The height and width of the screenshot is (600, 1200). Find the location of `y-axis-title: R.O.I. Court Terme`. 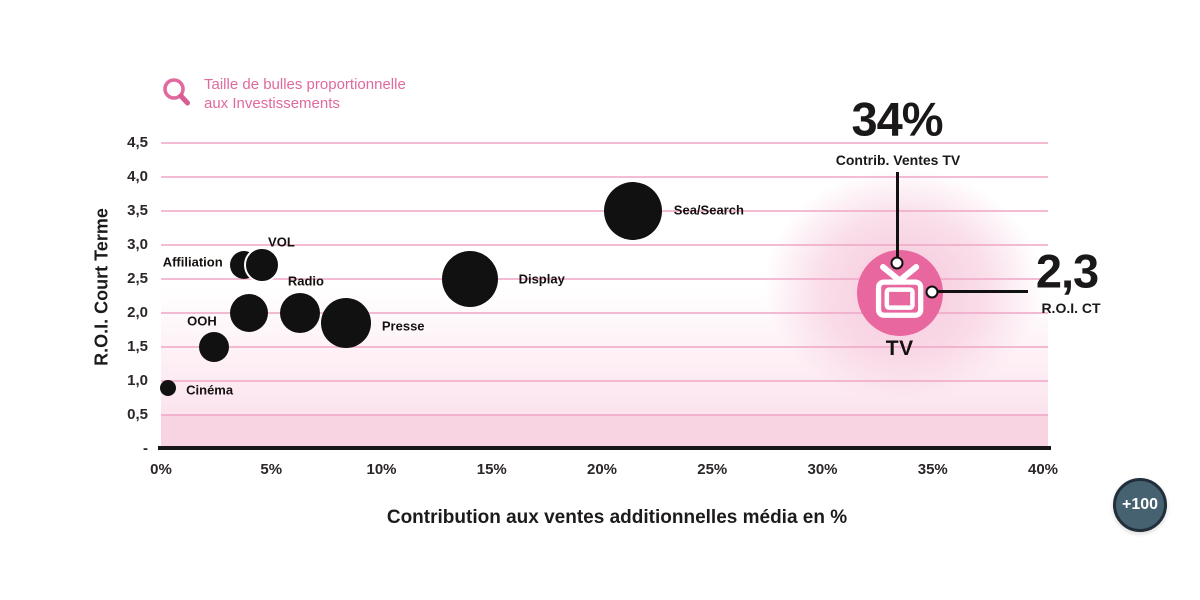

y-axis-title: R.O.I. Court Terme is located at coordinates (101, 287).